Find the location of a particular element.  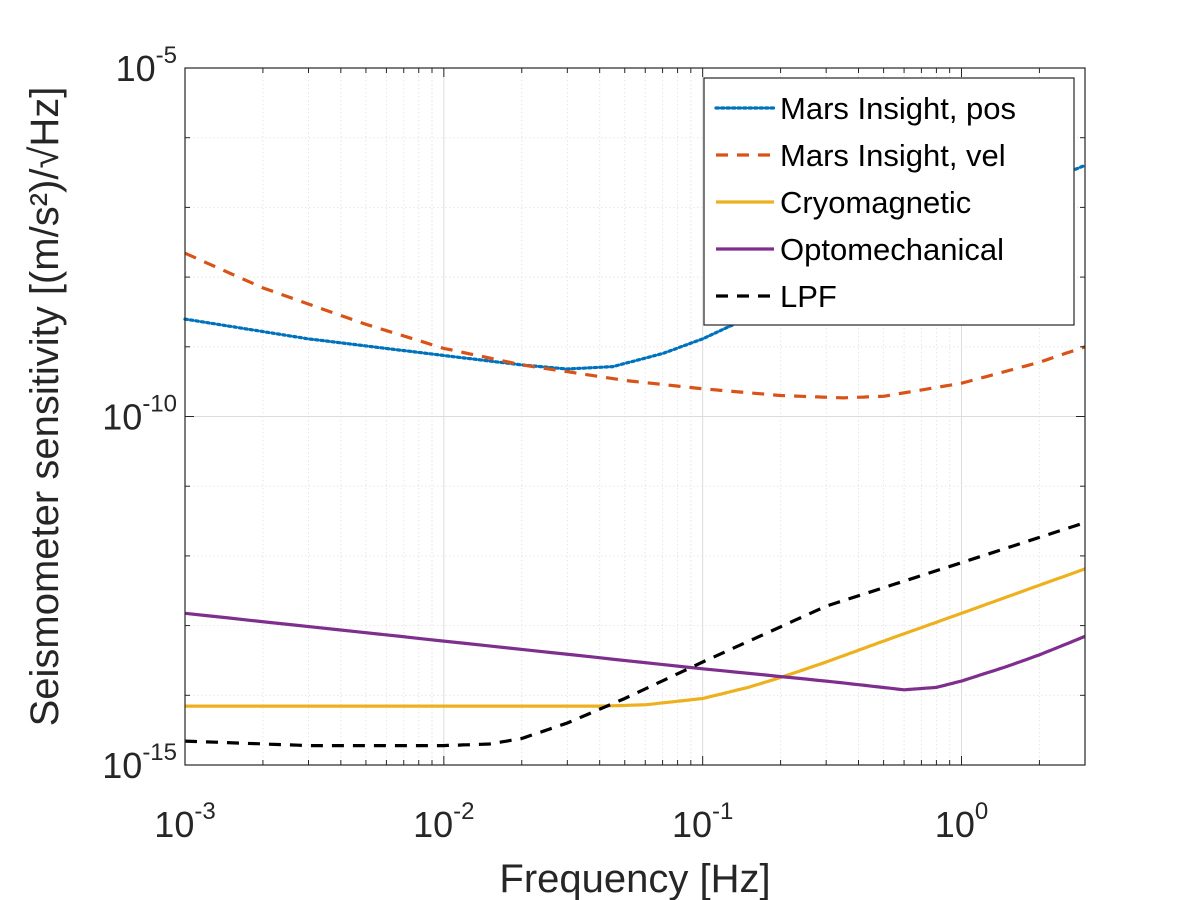

x-tick-label: 10⁻¹ is located at coordinates (702, 821).